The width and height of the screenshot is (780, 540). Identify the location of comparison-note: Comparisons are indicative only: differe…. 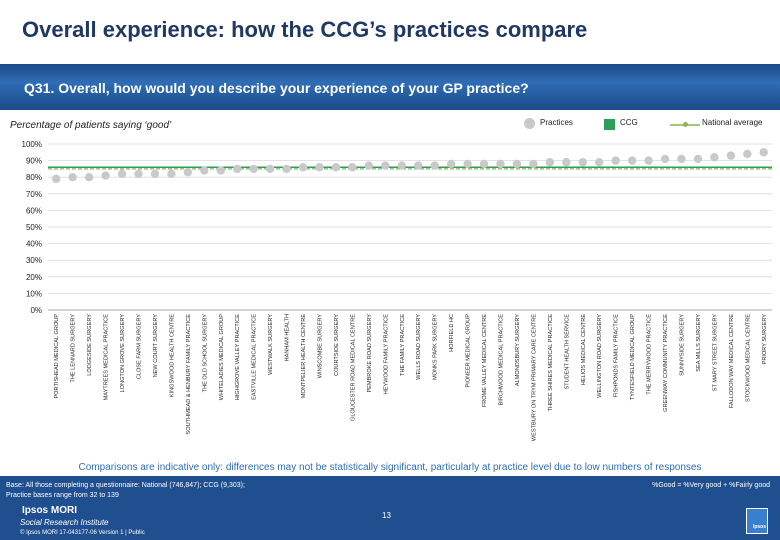
(390, 467).